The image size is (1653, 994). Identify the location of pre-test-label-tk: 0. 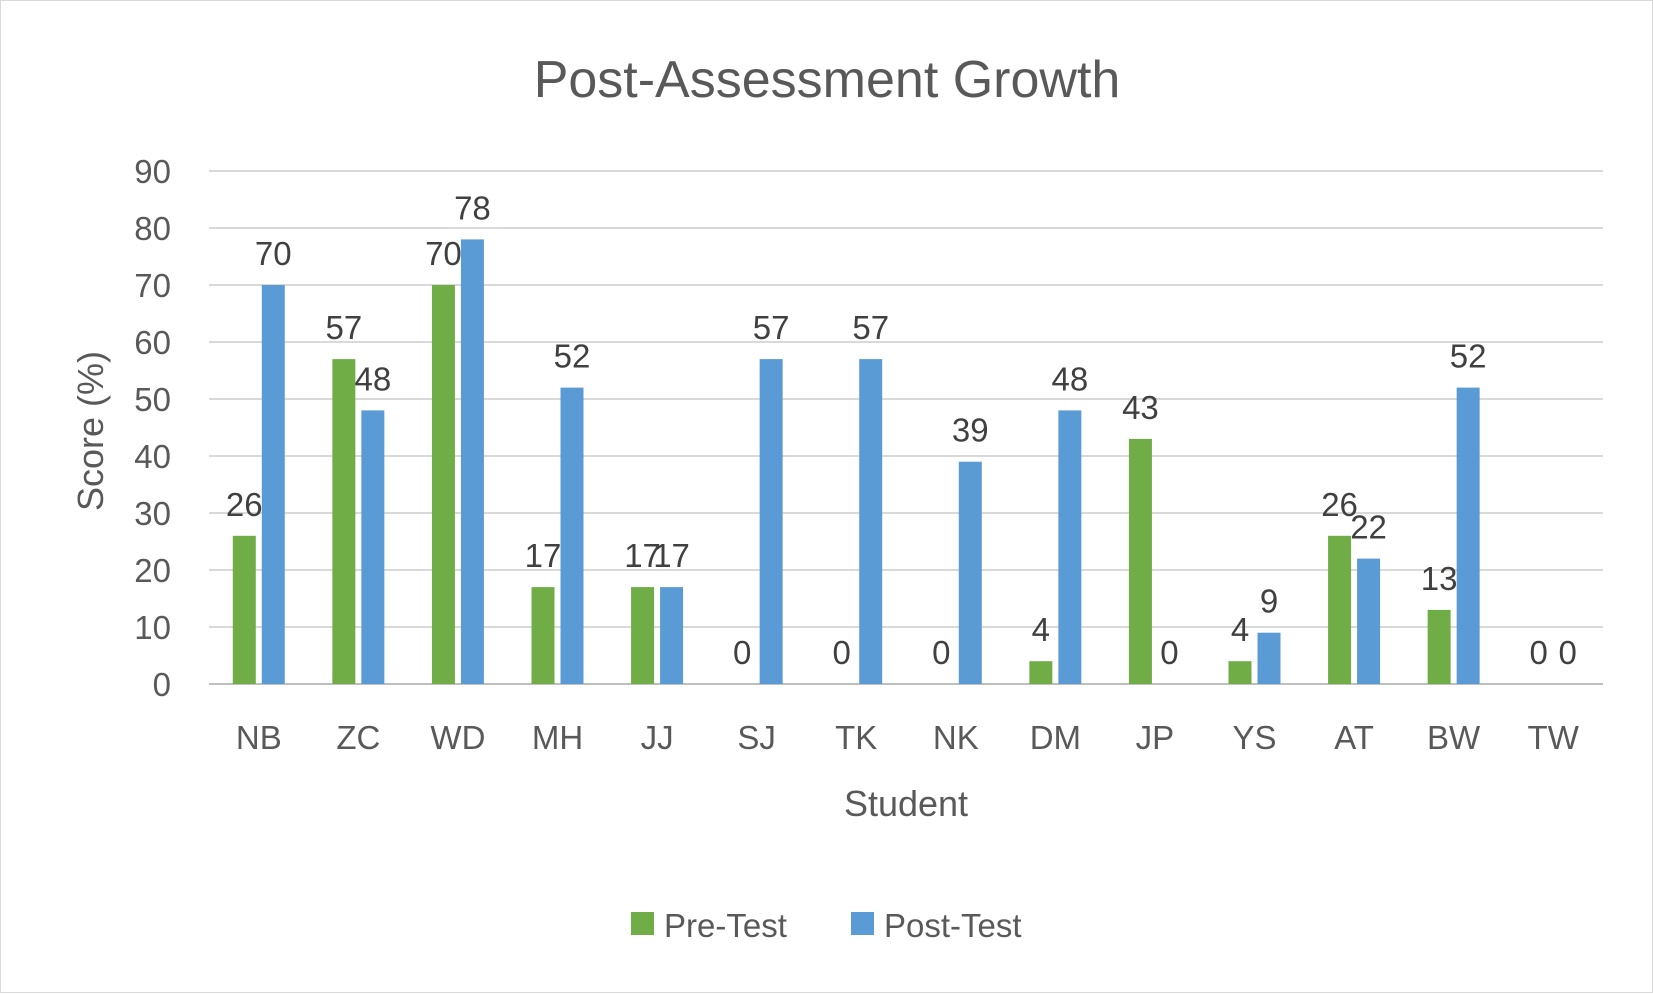
(842, 652).